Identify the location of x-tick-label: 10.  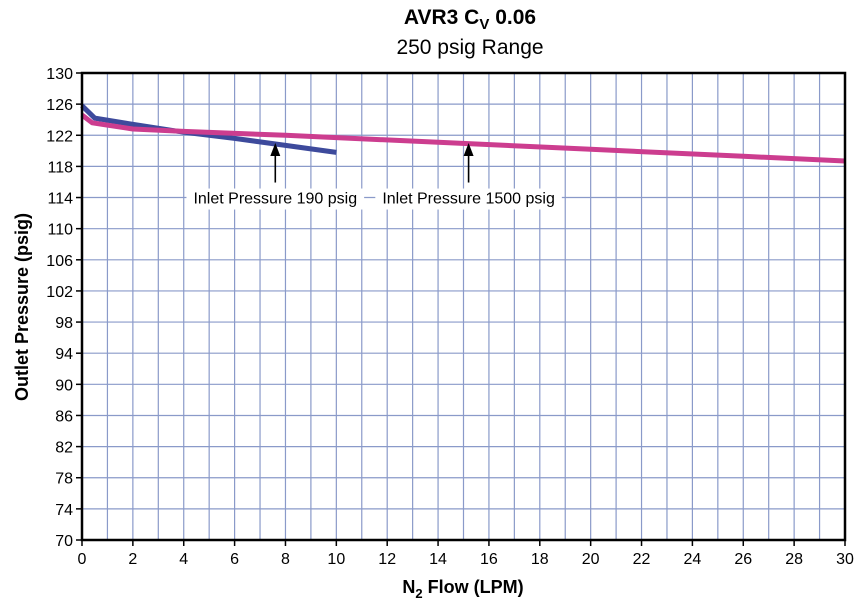
(336, 559).